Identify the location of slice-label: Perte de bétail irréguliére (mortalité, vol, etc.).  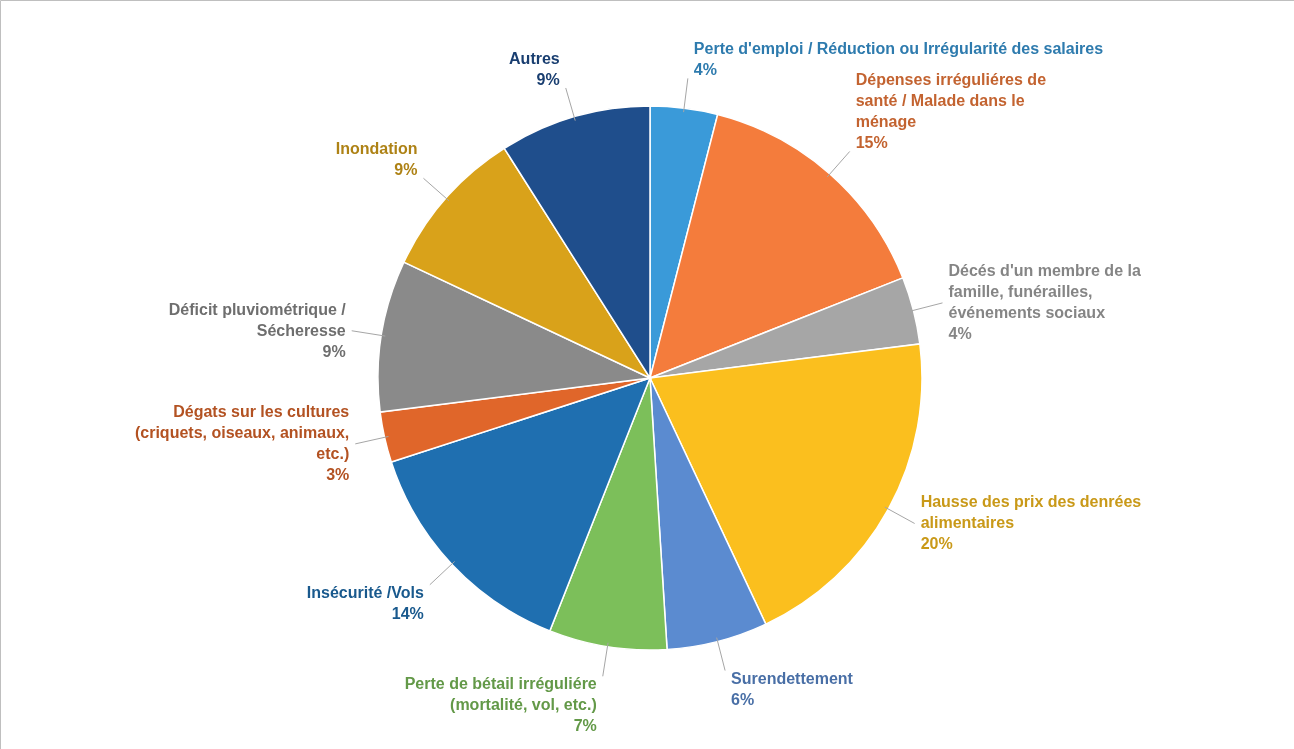
(500, 694).